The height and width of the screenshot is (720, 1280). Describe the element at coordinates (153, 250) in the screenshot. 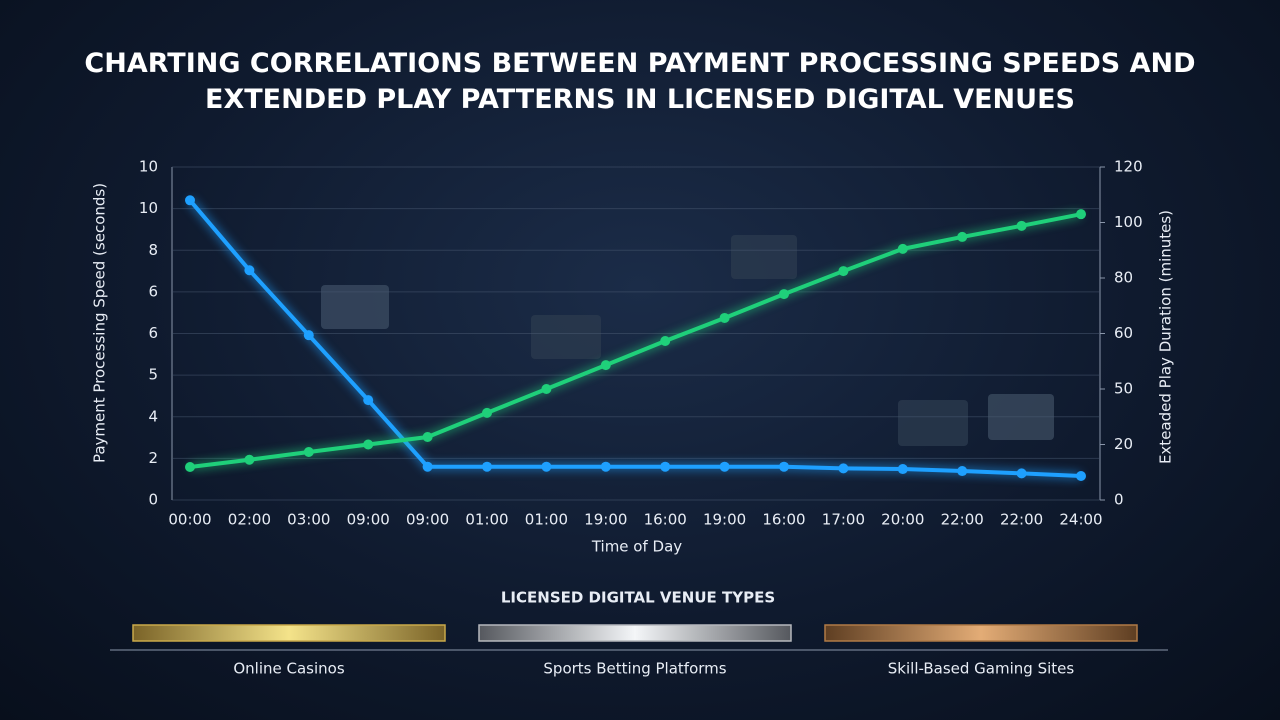

I see `y-tick-label: 8` at that location.